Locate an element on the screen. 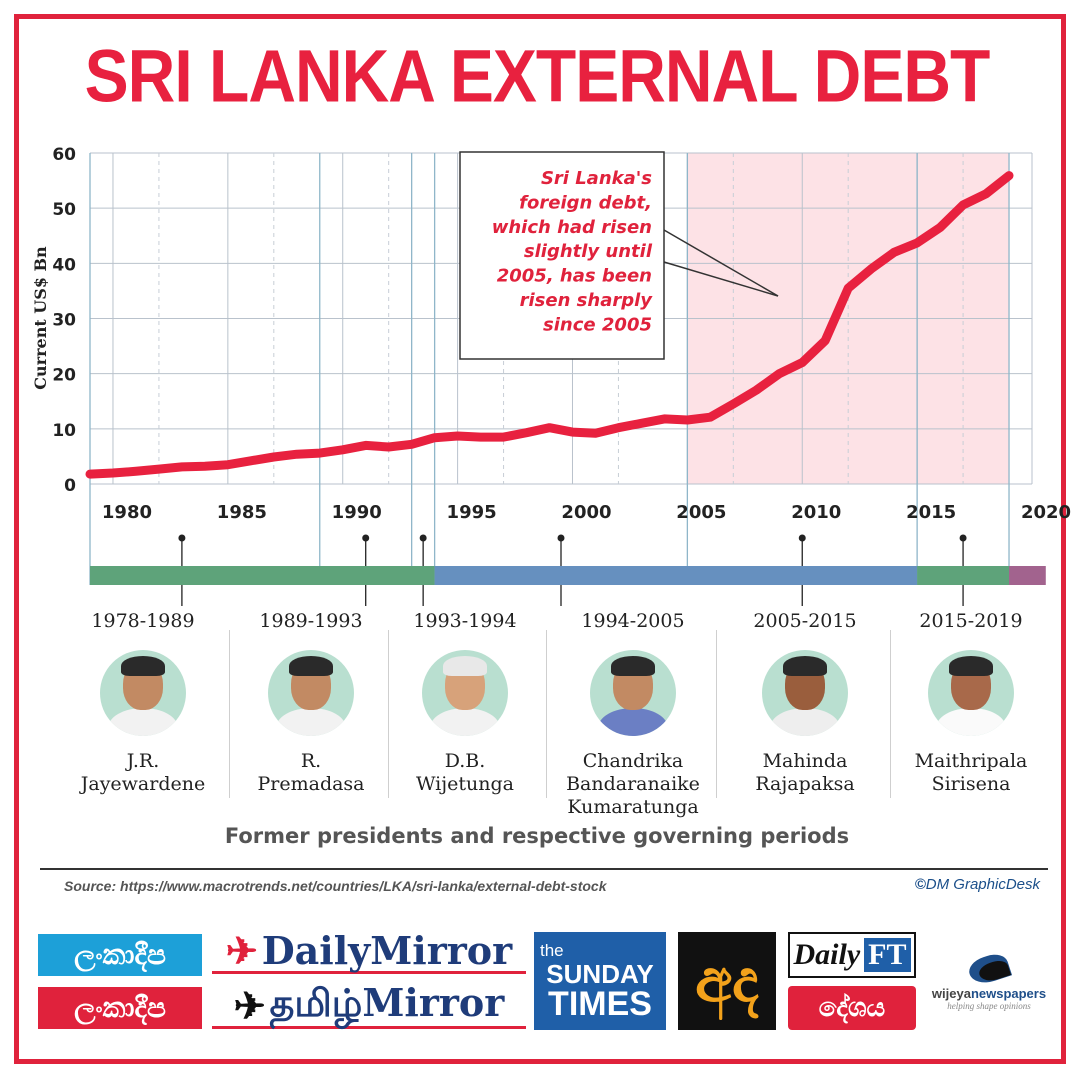 The image size is (1080, 1080). daily-mirror-logo: ✈ DailyMirror is located at coordinates (369, 951).